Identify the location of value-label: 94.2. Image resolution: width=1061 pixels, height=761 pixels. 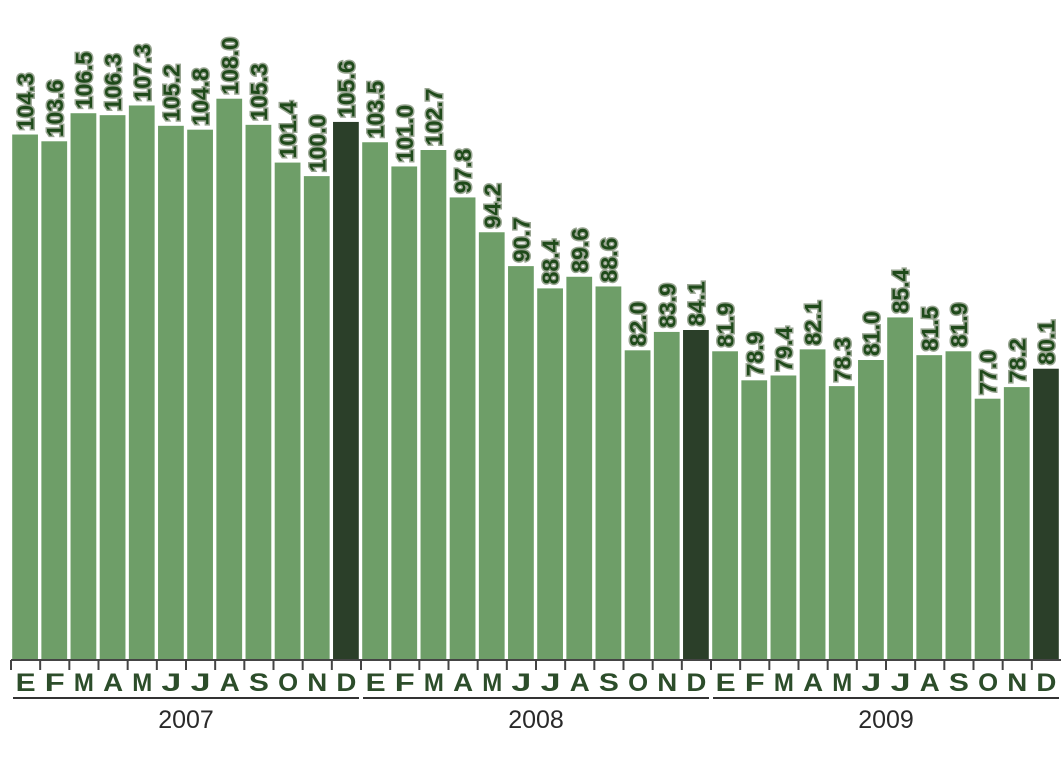
(492, 205).